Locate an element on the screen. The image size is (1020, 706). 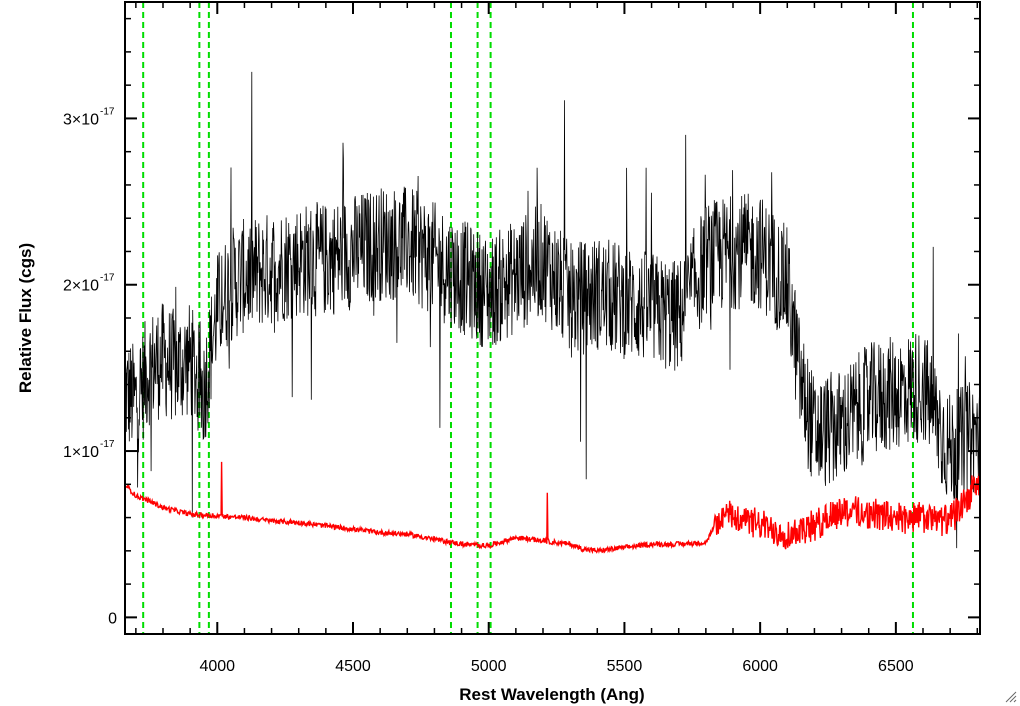
x-tick-label: 5000 is located at coordinates (489, 666).